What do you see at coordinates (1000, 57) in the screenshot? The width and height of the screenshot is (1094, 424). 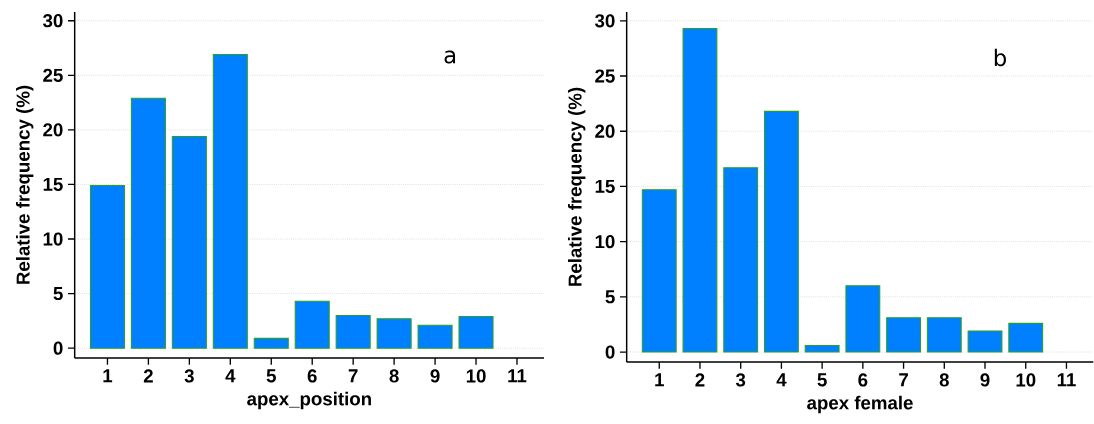 I see `annotation: b` at bounding box center [1000, 57].